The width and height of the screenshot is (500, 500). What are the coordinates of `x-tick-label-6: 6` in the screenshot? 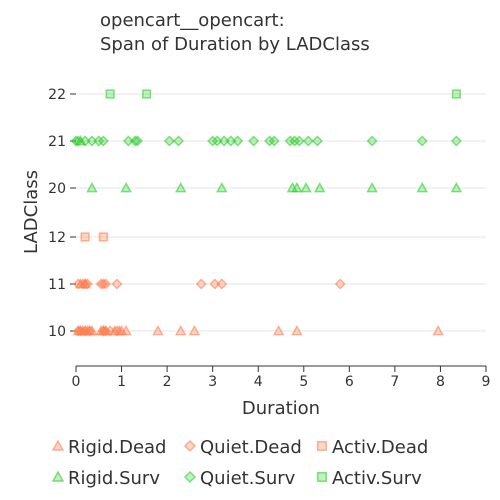 It's located at (349, 382).